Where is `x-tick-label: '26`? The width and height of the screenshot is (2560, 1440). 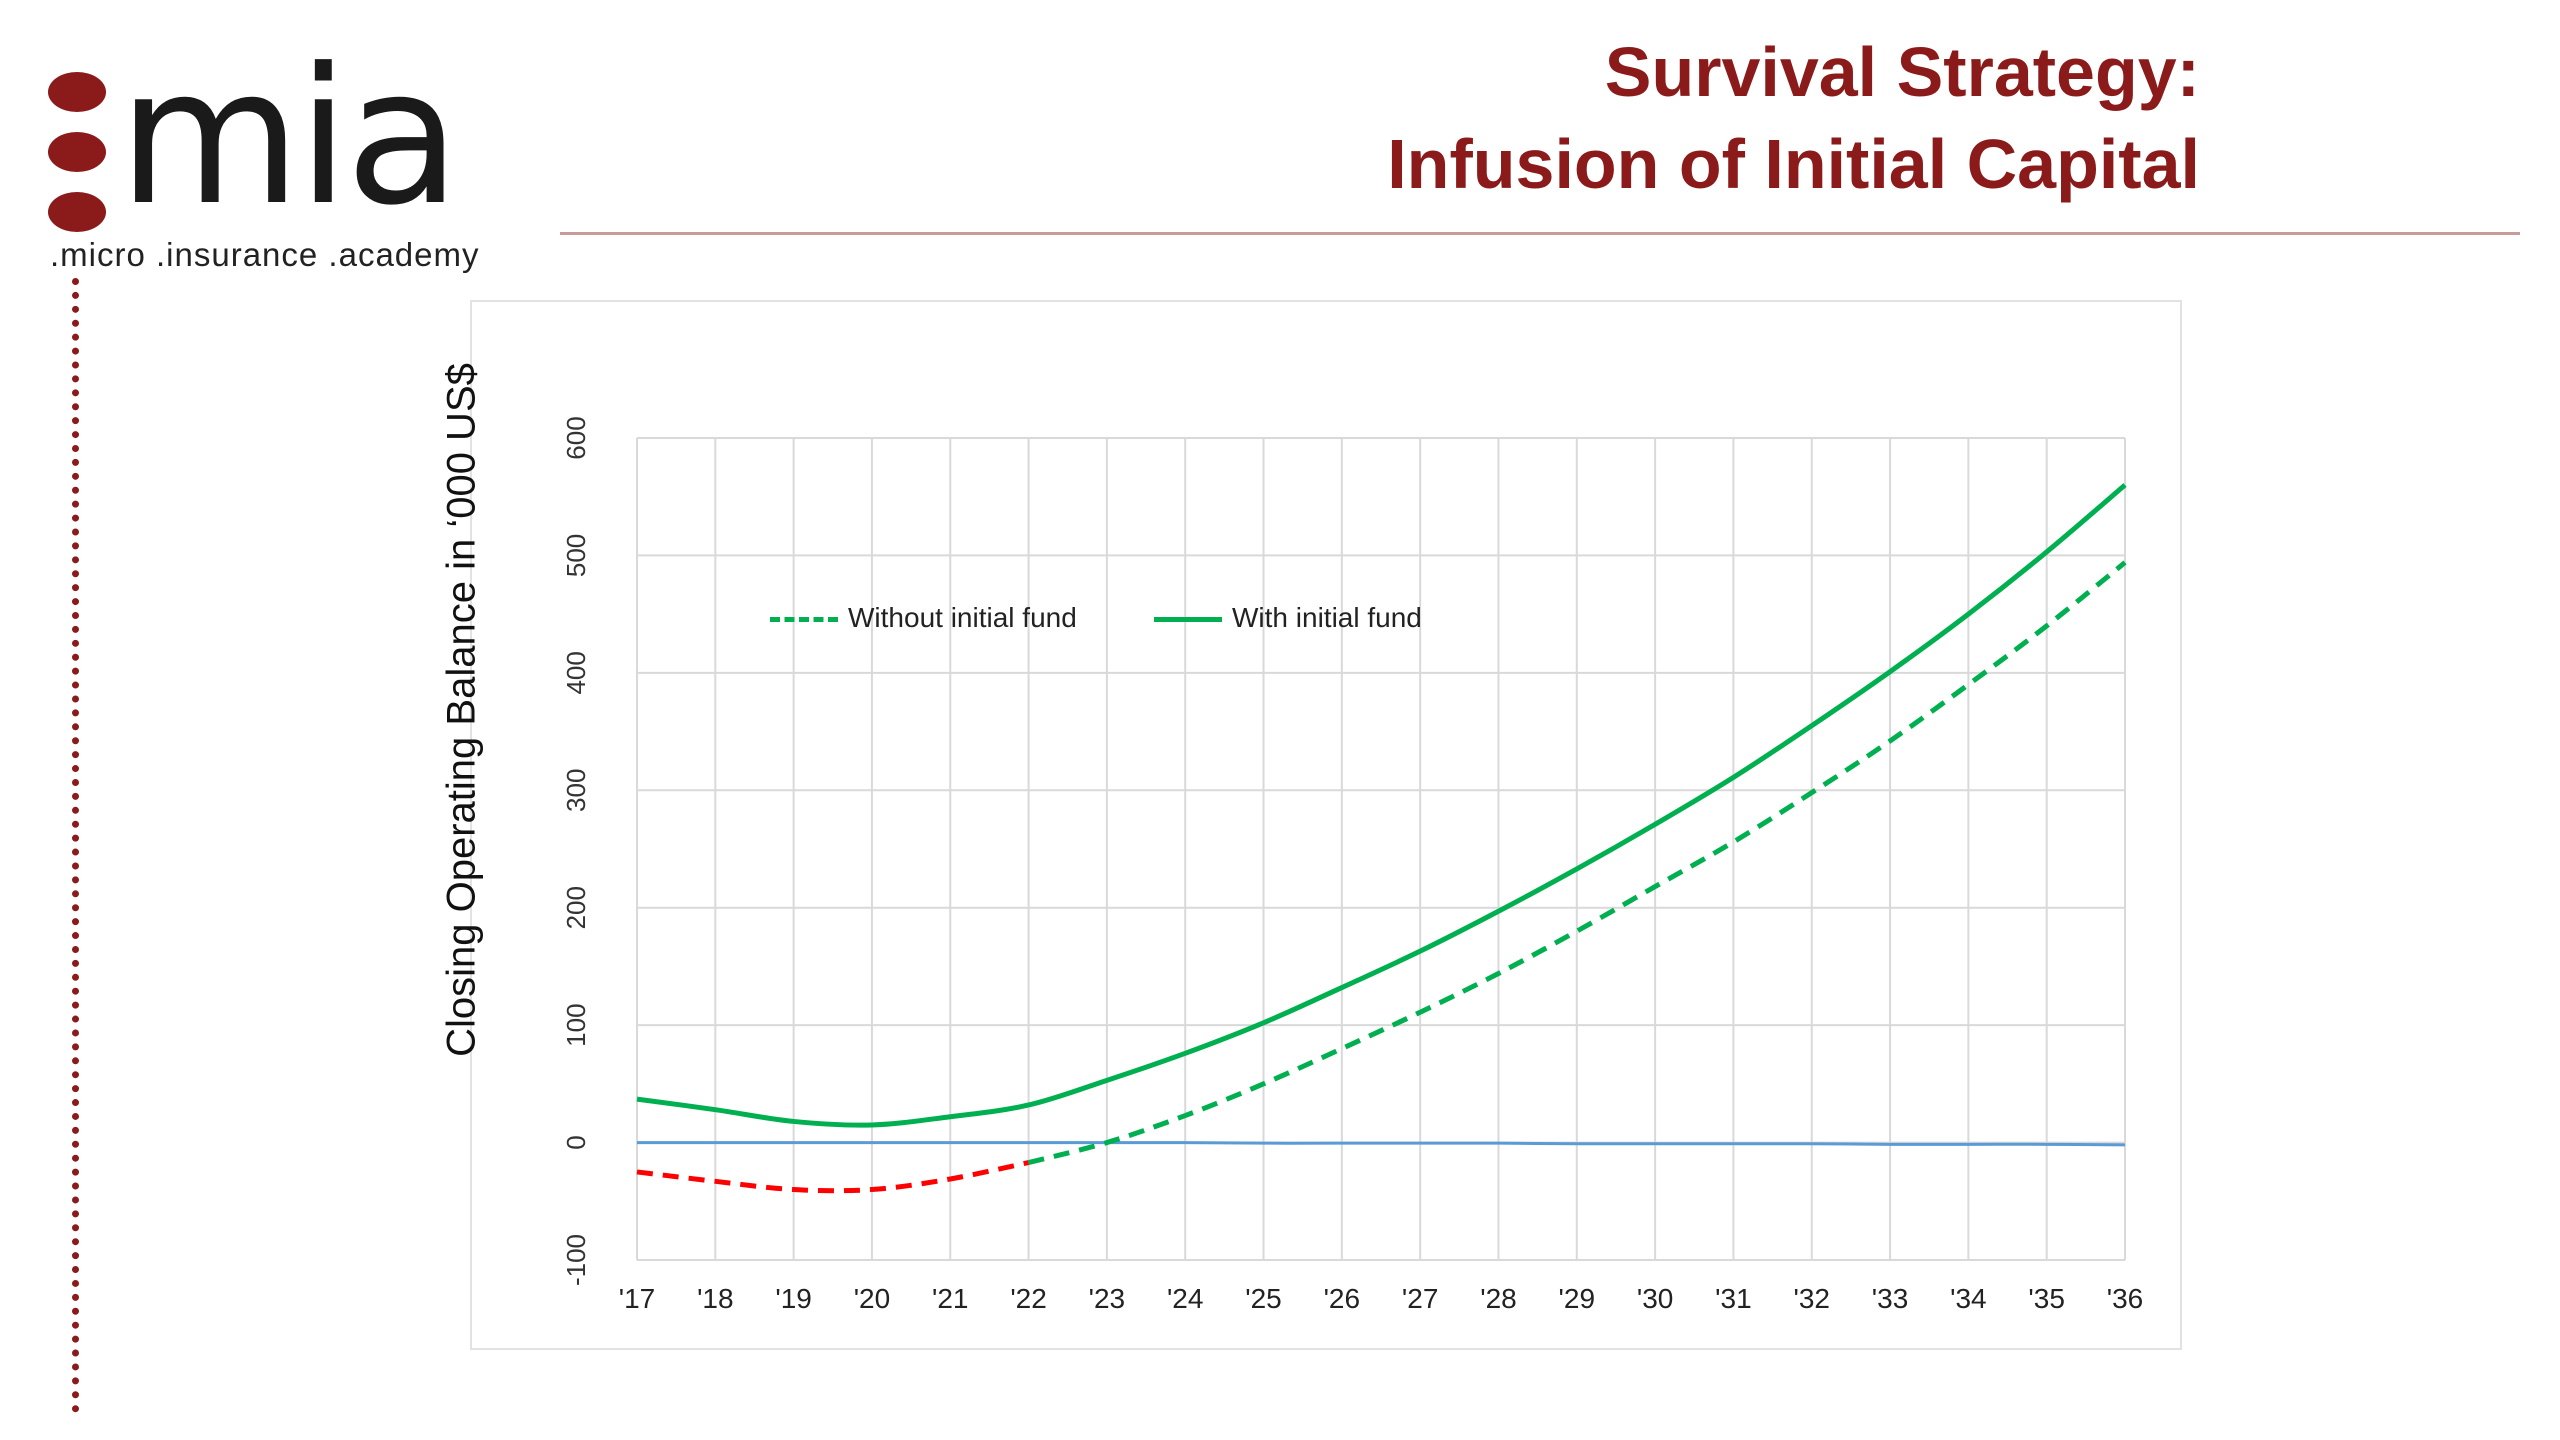 x-tick-label: '26 is located at coordinates (1342, 1298).